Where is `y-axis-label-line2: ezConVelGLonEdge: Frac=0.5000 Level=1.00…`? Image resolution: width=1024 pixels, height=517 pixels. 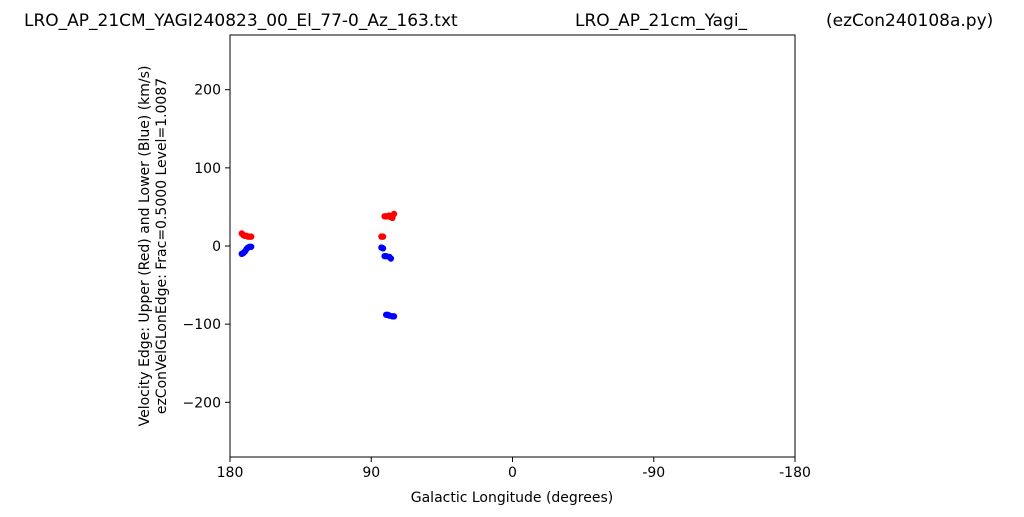
y-axis-label-line2: ezConVelGLonEdge: Frac=0.5000 Level=1.00… is located at coordinates (162, 246).